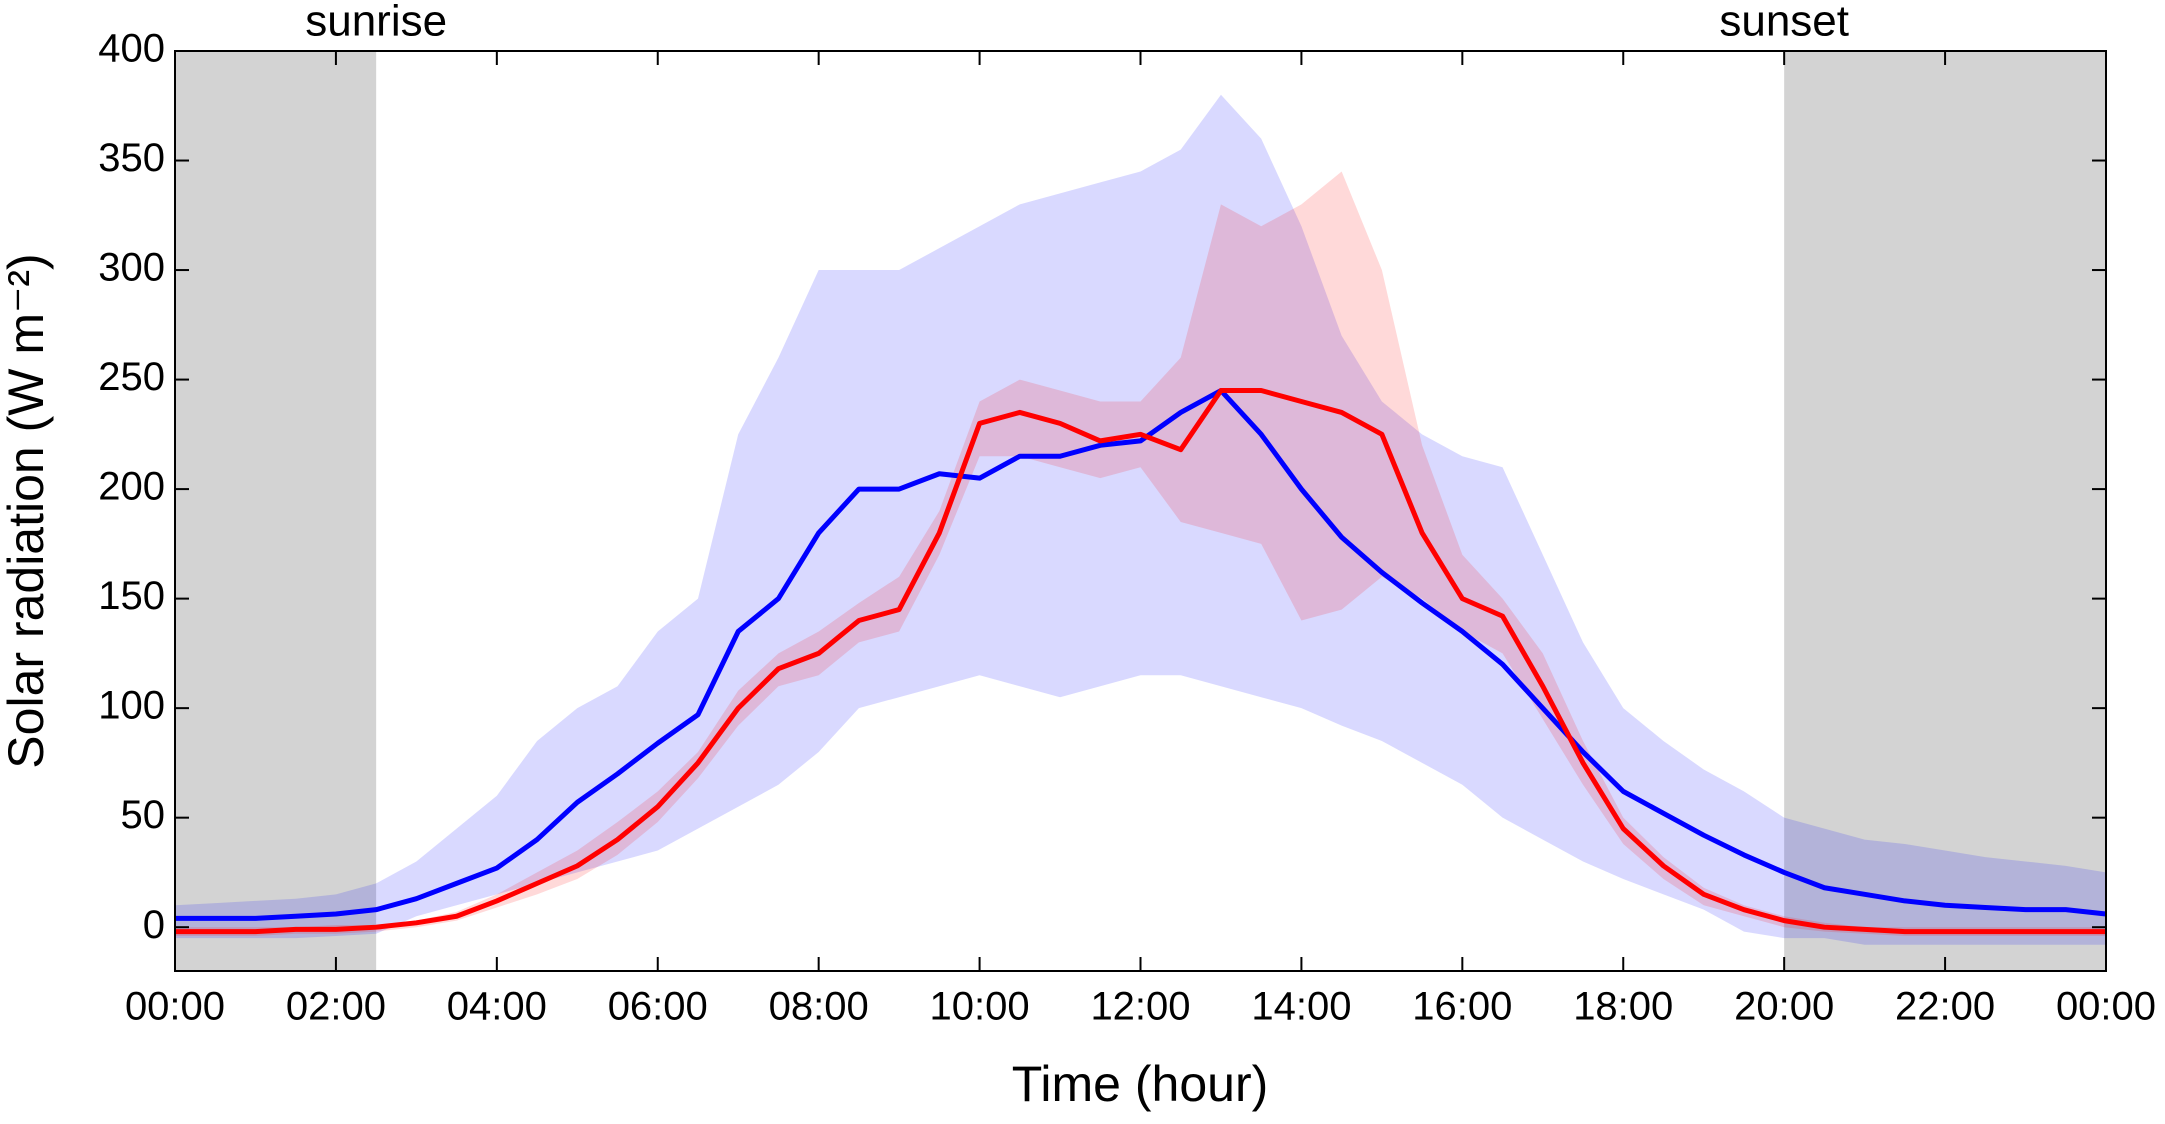 The image size is (2165, 1124). I want to click on annotation: sunset, so click(1784, 23).